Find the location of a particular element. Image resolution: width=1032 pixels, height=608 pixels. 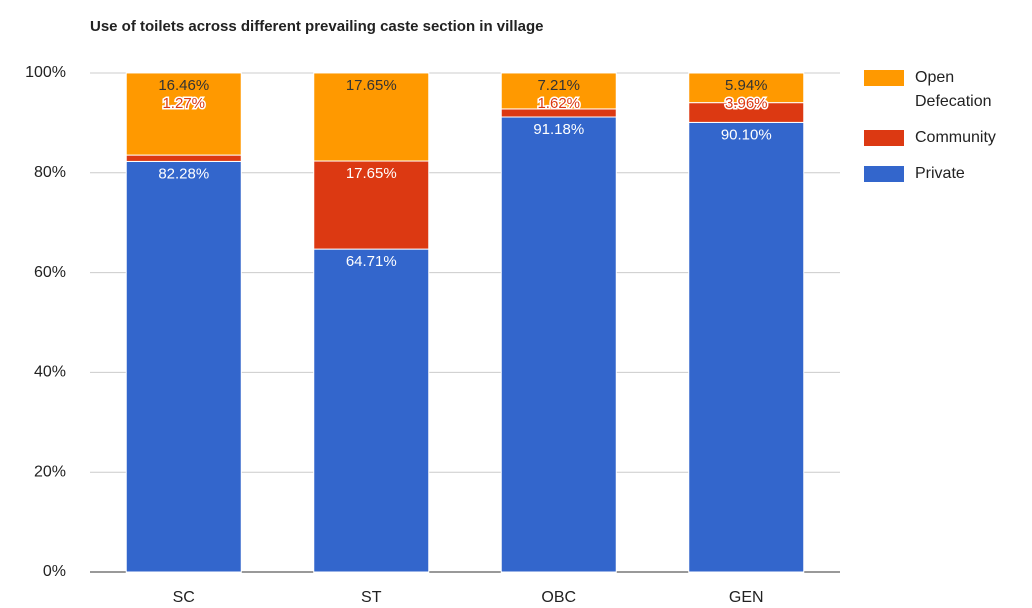

data-label: 90.10% is located at coordinates (746, 134).